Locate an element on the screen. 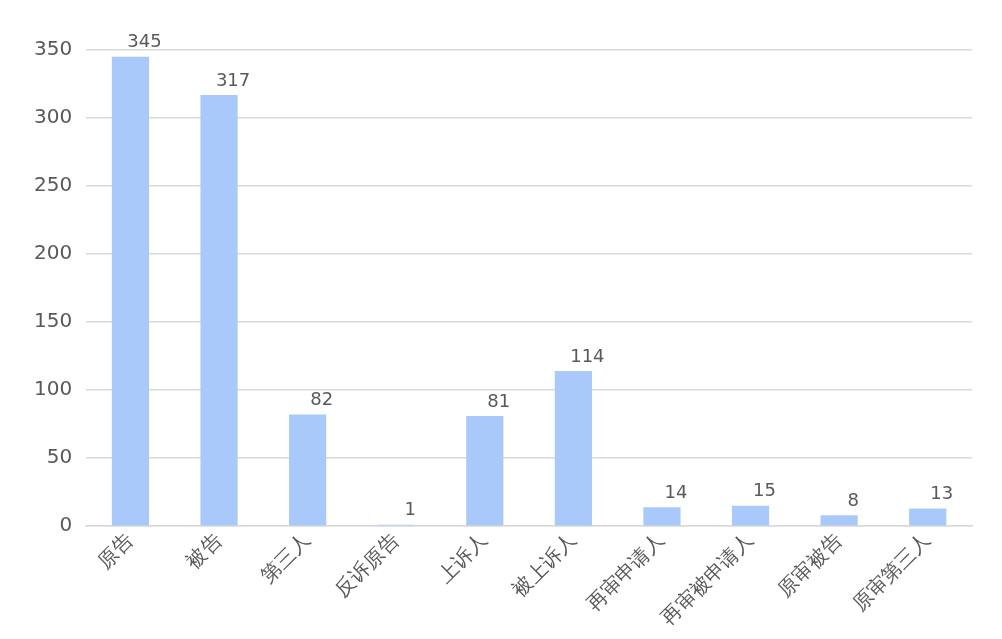 The height and width of the screenshot is (639, 1002). y-tick-label: 350 is located at coordinates (53, 48).